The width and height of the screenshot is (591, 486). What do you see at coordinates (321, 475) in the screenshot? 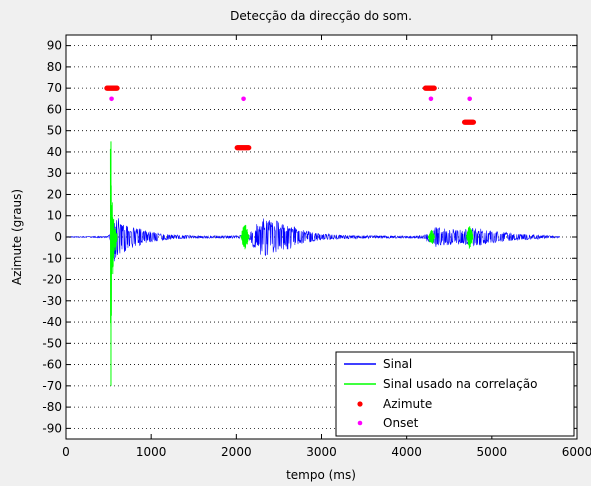
I see `x-axis-label: tempo (ms)` at bounding box center [321, 475].